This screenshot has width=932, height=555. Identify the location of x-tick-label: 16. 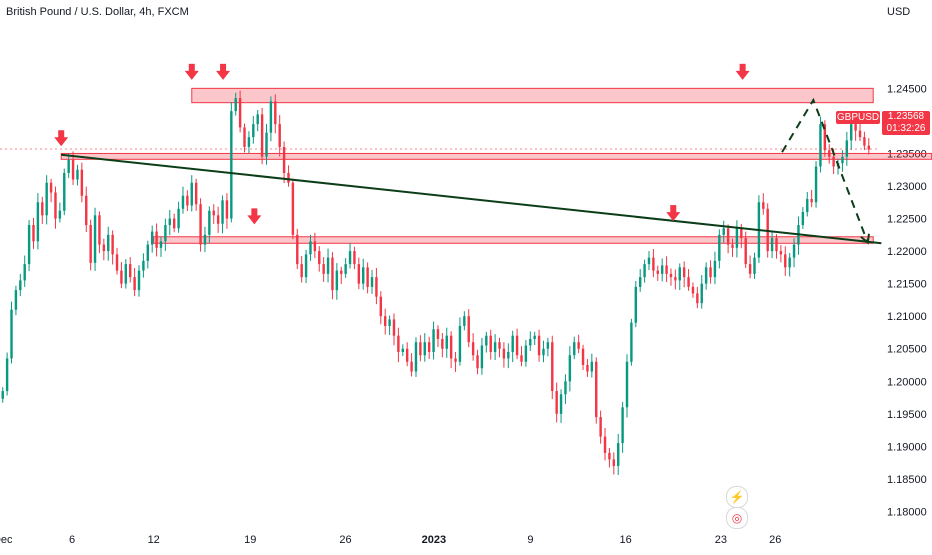
(626, 540).